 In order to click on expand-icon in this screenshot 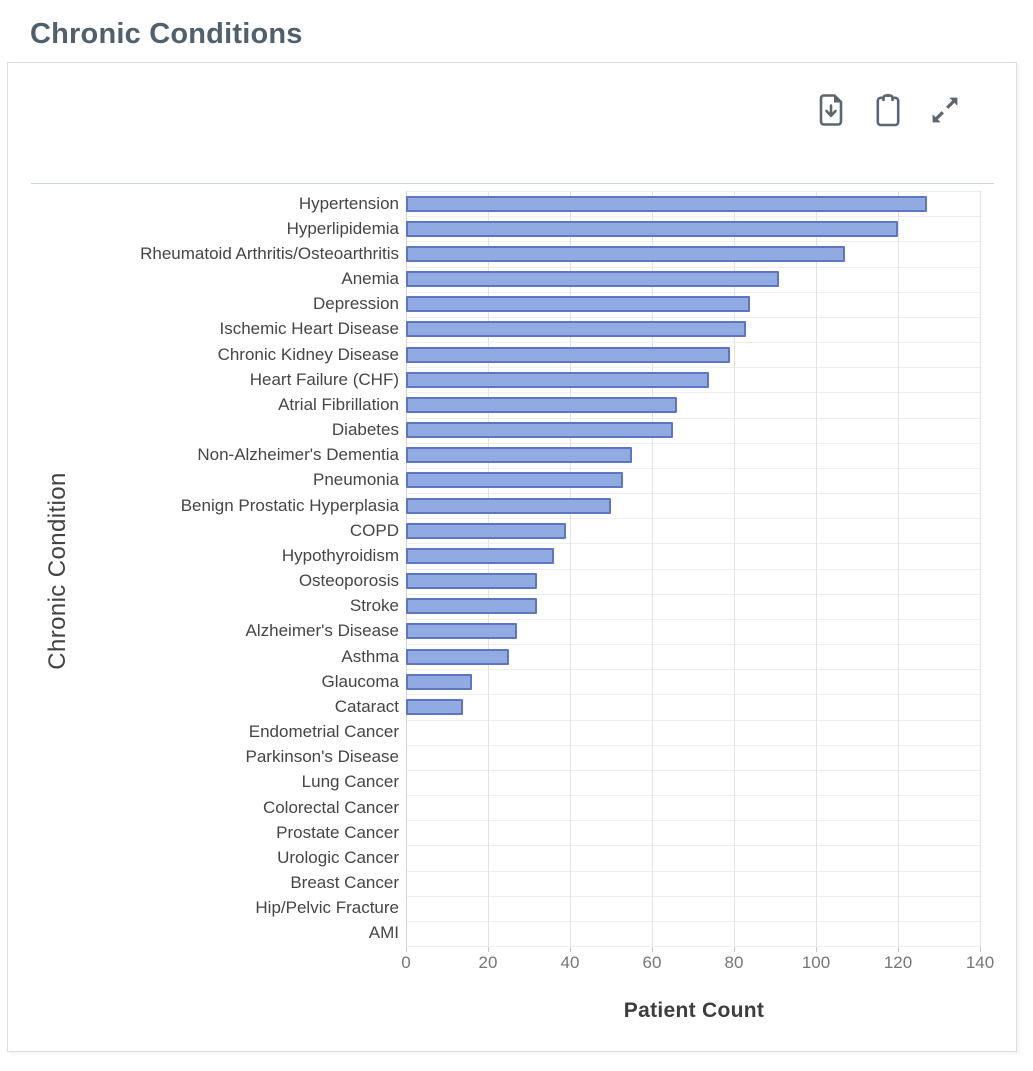, I will do `click(945, 110)`.